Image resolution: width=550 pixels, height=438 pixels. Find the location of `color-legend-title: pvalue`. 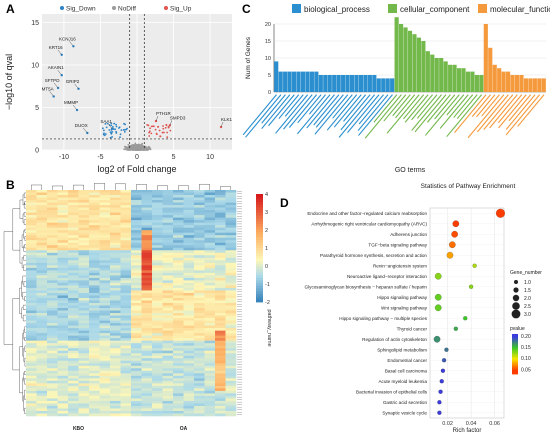

color-legend-title: pvalue is located at coordinates (517, 329).